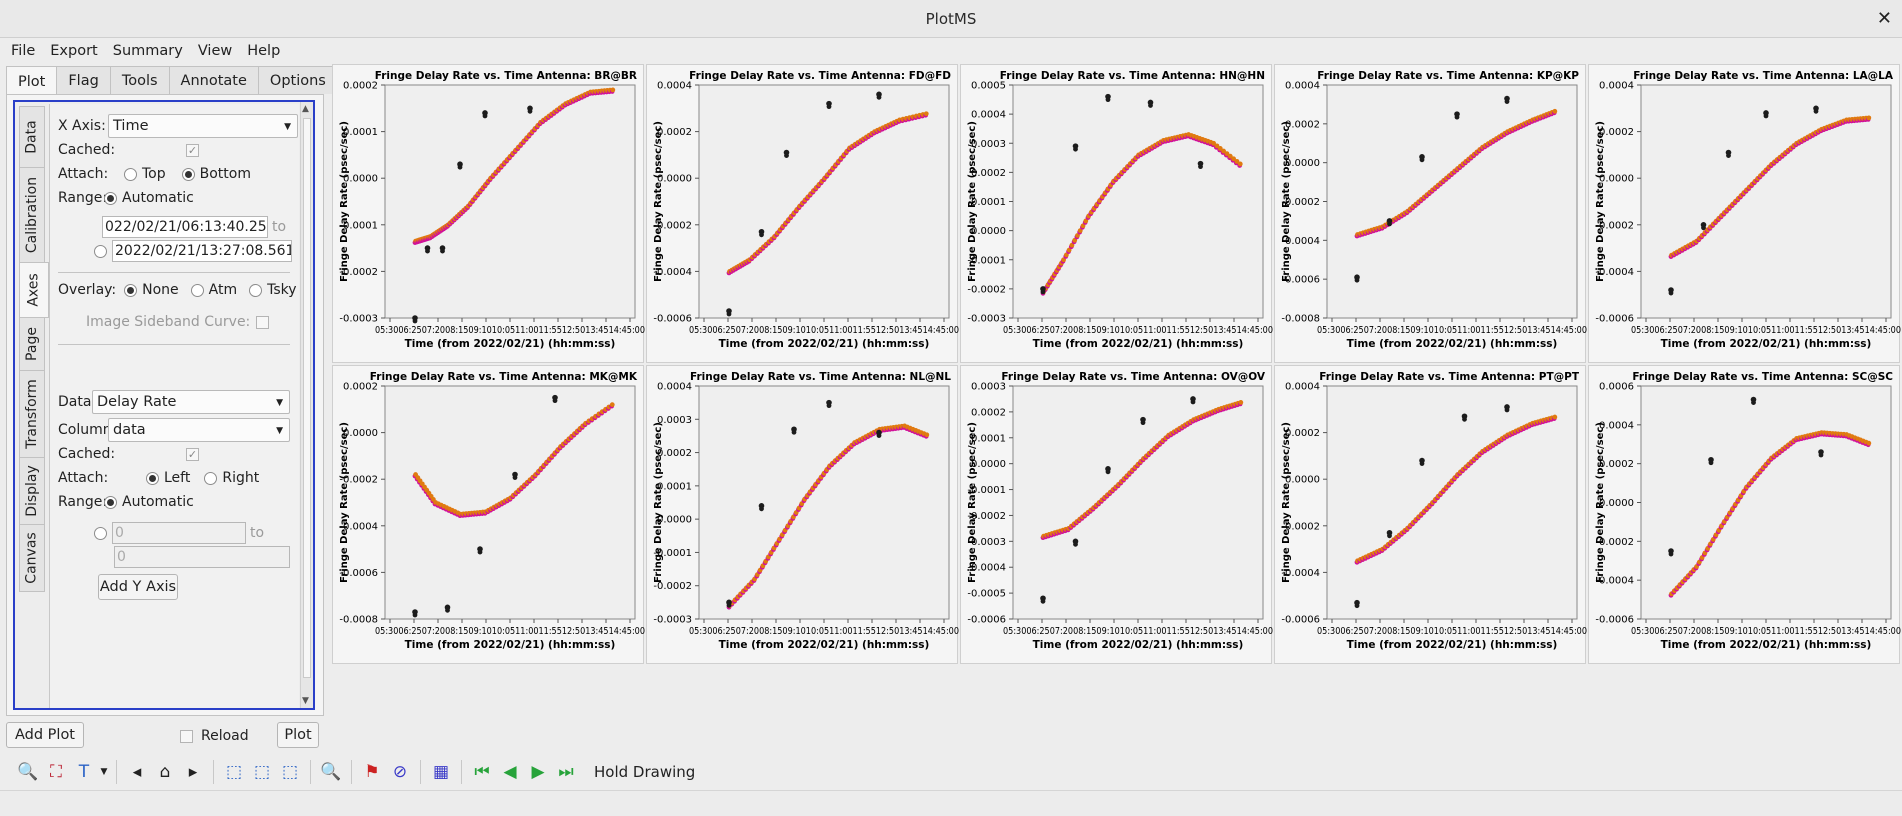 This screenshot has height=816, width=1902. I want to click on vtab-page: Page, so click(32, 344).